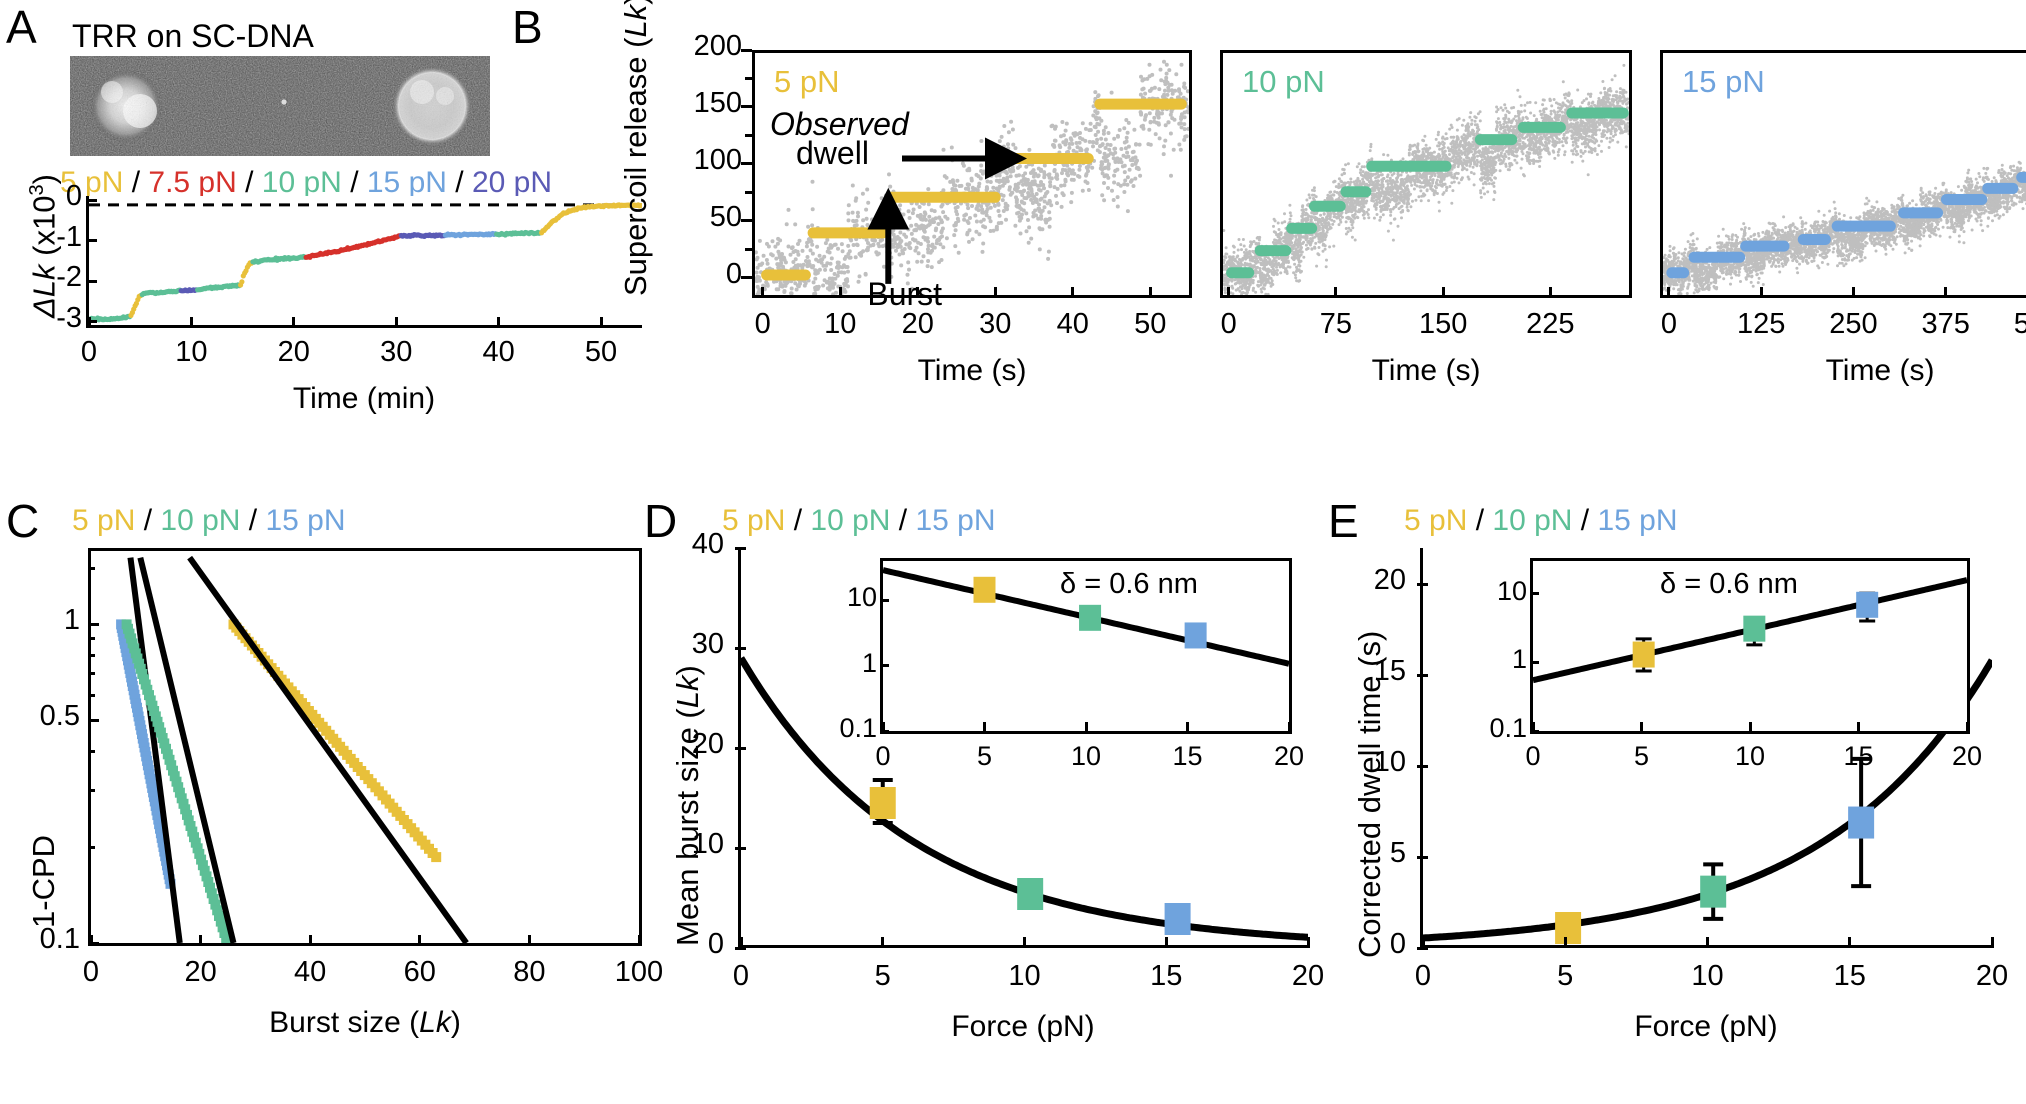 This screenshot has height=1104, width=2026. What do you see at coordinates (69, 317) in the screenshot?
I see `axis-tick-label: -3` at bounding box center [69, 317].